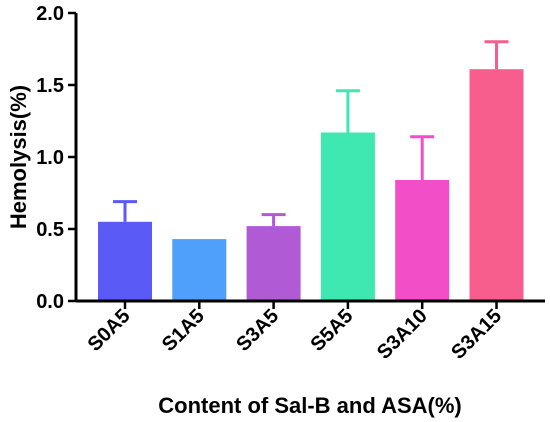  I want to click on y-axis-title: Hemolysis(%), so click(18, 157).